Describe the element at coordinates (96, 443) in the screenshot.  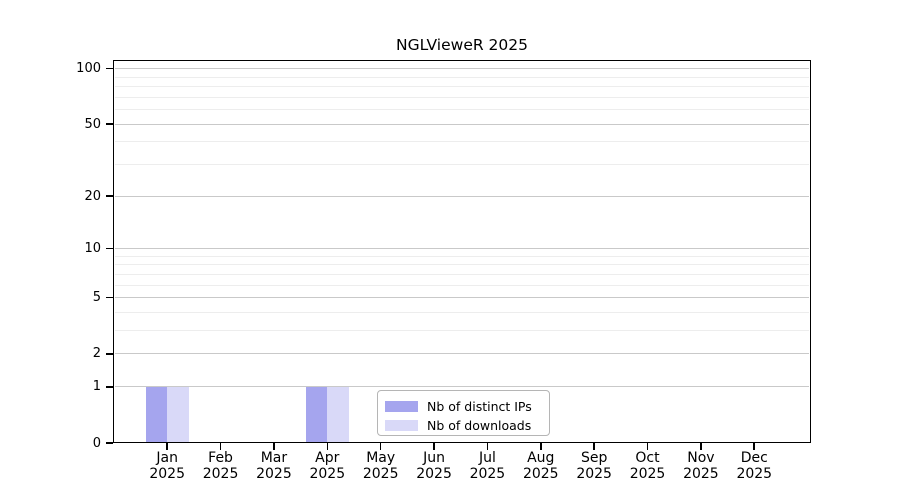
I see `y-tick-label-0: 0` at that location.